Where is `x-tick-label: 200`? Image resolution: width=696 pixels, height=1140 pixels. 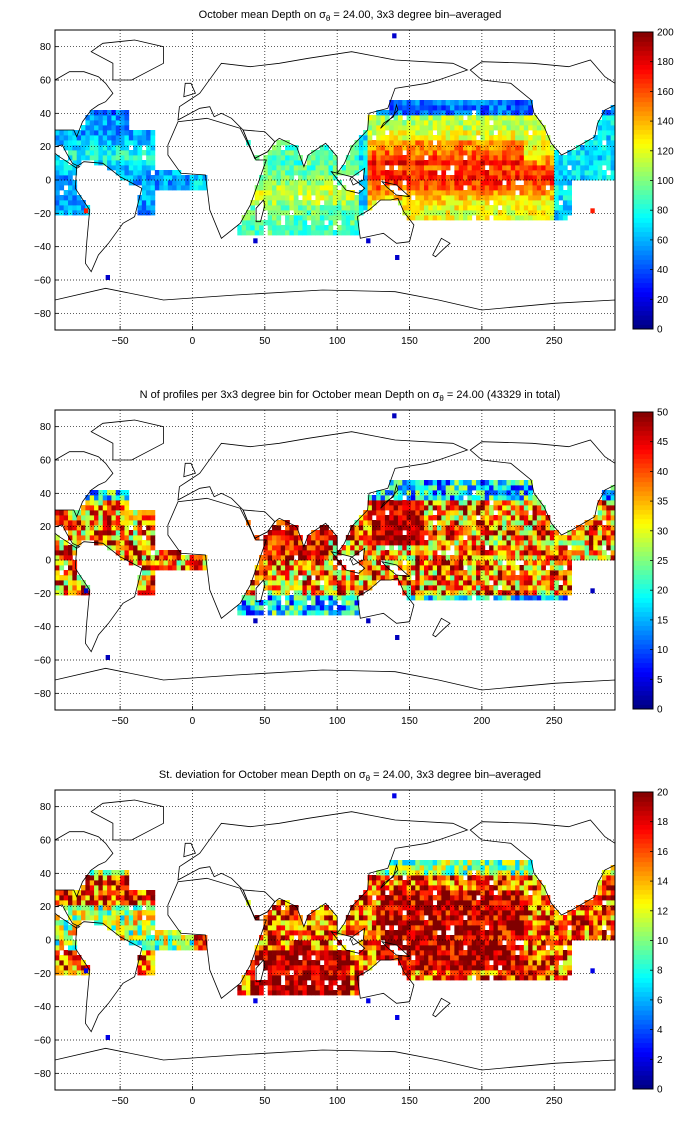 x-tick-label: 200 is located at coordinates (482, 721).